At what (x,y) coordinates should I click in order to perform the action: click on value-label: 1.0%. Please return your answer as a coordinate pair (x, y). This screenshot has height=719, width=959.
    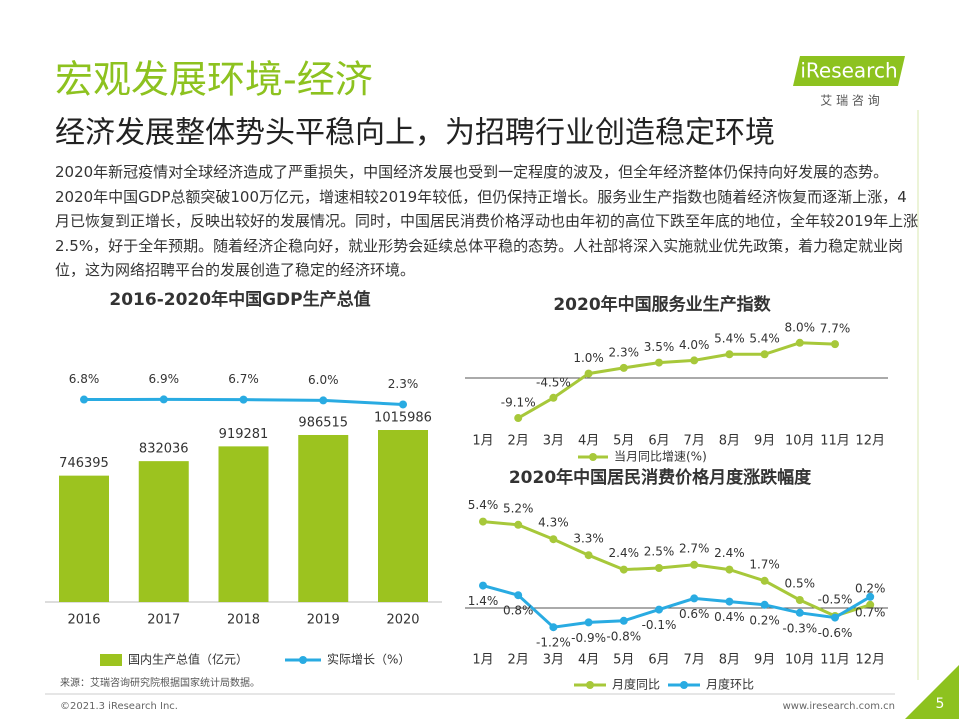
    Looking at the image, I should click on (588, 358).